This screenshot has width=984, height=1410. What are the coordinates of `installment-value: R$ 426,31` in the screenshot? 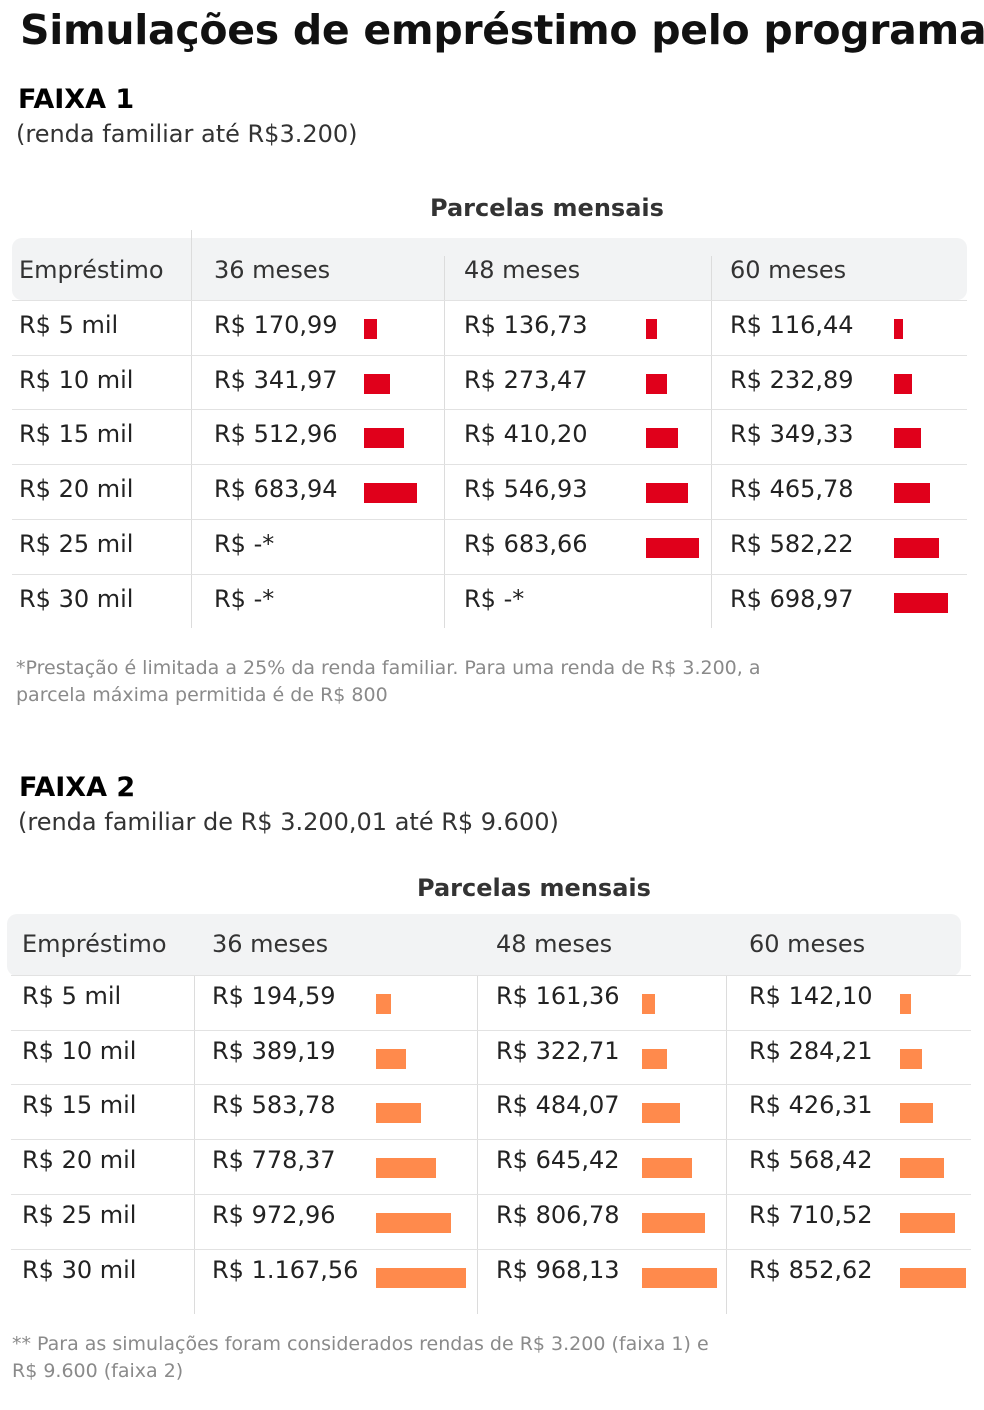 It's located at (811, 1105).